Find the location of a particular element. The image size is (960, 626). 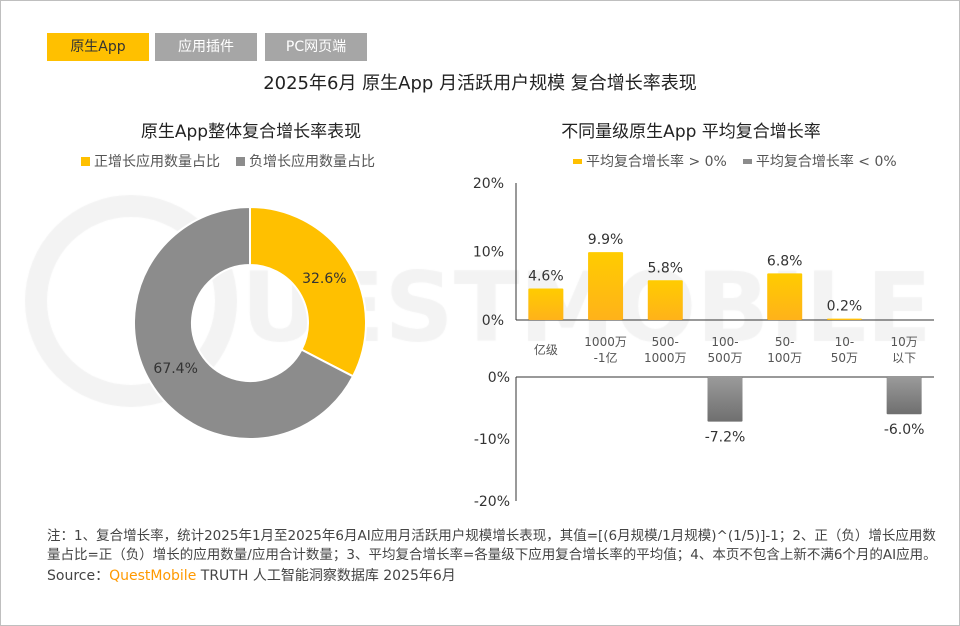

y-tick-label: 20% is located at coordinates (488, 184).